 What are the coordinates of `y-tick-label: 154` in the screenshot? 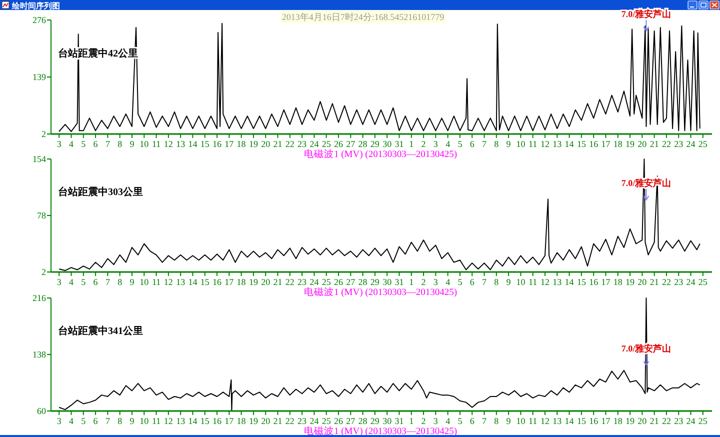 It's located at (39, 159).